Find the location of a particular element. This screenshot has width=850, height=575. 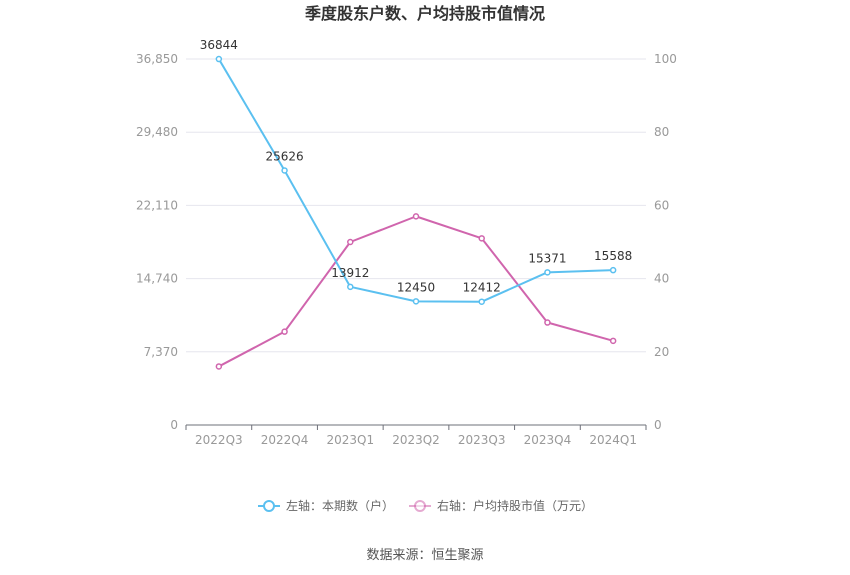

data-label: 25626 is located at coordinates (284, 156).